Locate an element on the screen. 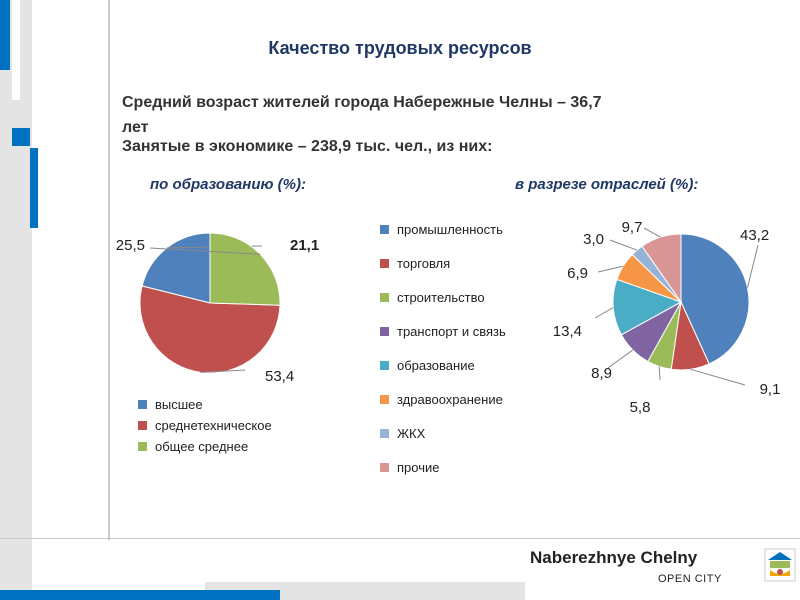 The width and height of the screenshot is (800, 600). slide-title: Качество трудовых ресурсов is located at coordinates (400, 48).